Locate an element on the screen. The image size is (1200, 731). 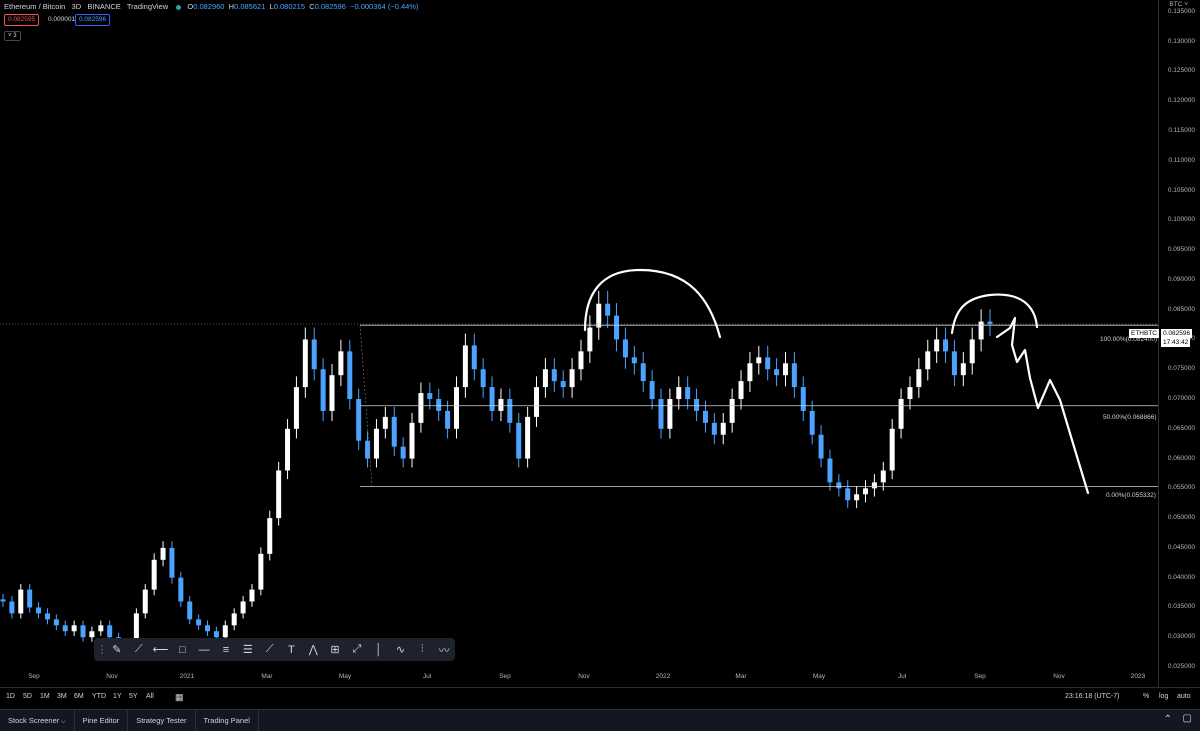
brush-icon: ✎ is located at coordinates (117, 650).